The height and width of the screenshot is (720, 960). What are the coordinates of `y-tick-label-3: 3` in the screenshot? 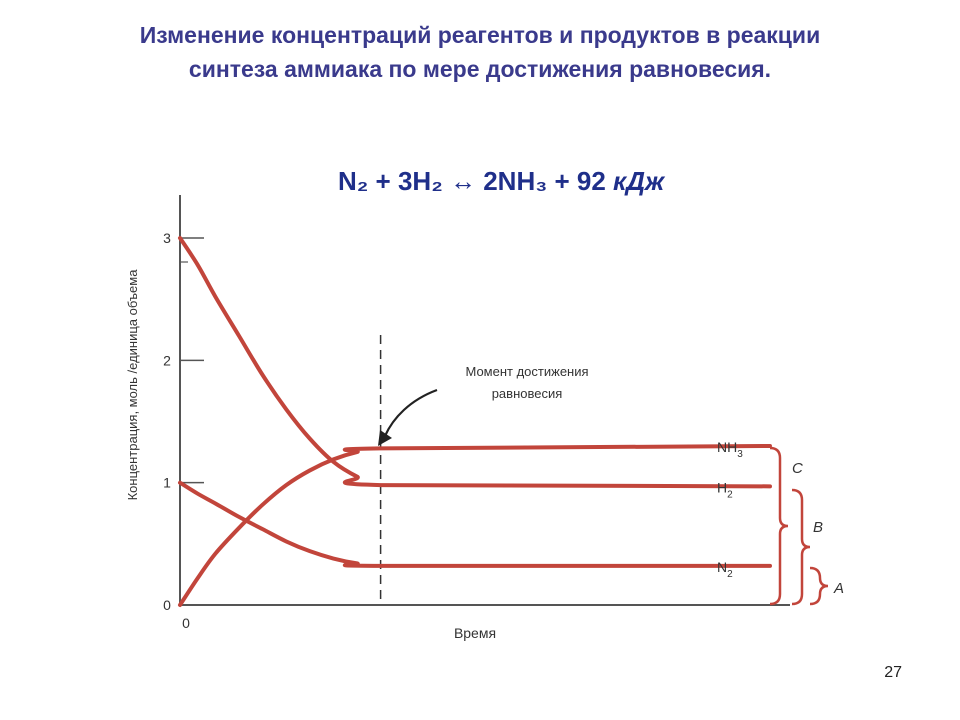 It's located at (167, 238).